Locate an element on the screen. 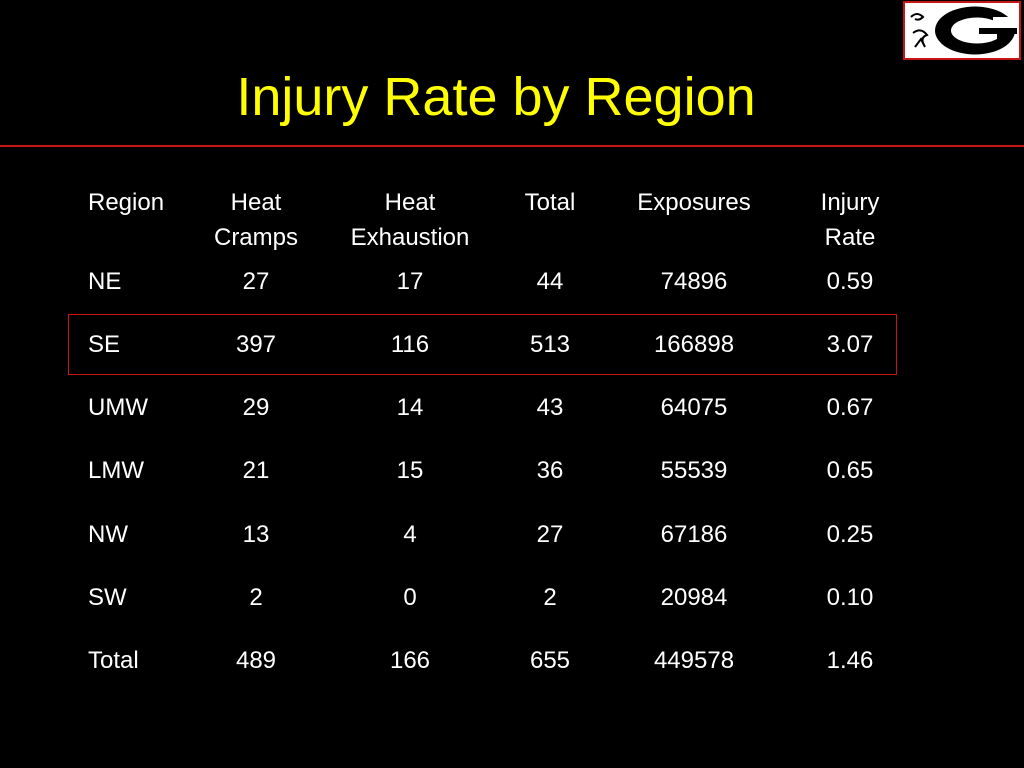 Image resolution: width=1024 pixels, height=768 pixels. table-cell-total: 2 is located at coordinates (550, 597).